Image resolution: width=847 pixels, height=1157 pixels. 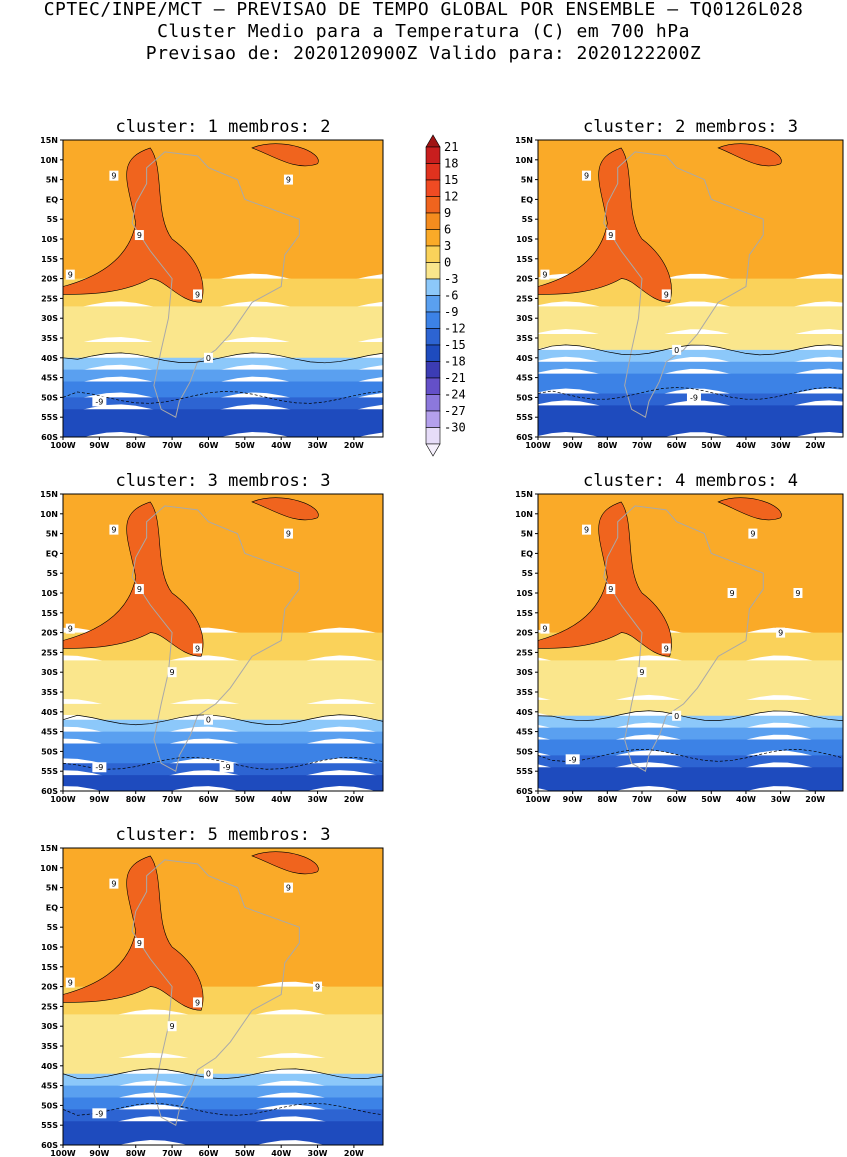 I want to click on colorbar-label: -24, so click(x=455, y=395).